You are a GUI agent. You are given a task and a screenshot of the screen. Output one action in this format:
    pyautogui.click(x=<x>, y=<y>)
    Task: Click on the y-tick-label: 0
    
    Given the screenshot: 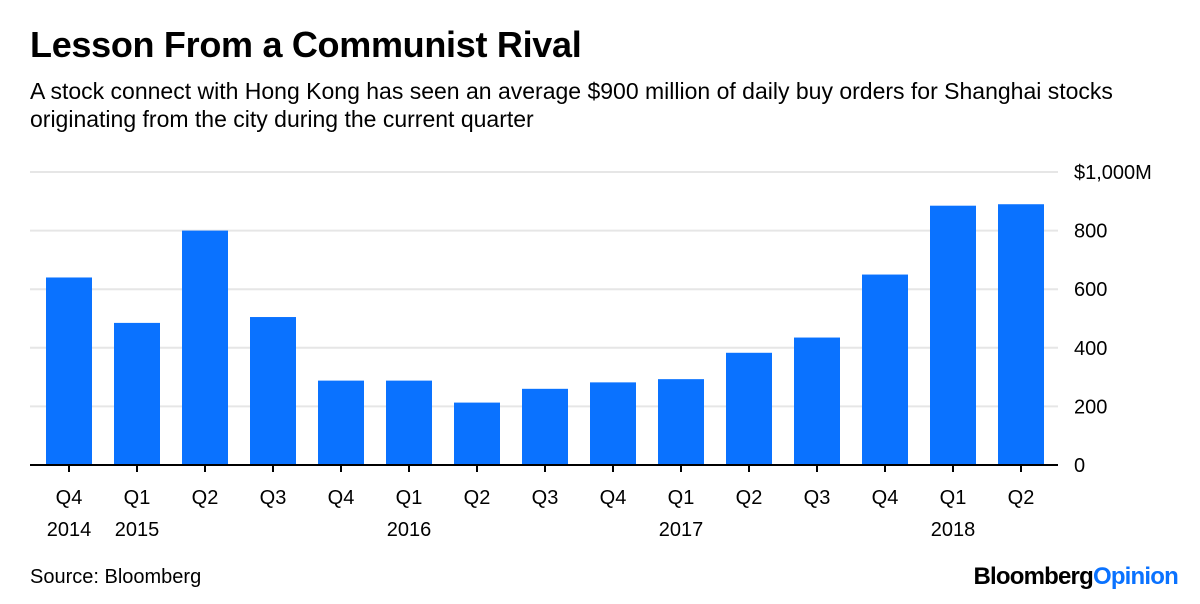 What is the action you would take?
    pyautogui.click(x=1079, y=466)
    